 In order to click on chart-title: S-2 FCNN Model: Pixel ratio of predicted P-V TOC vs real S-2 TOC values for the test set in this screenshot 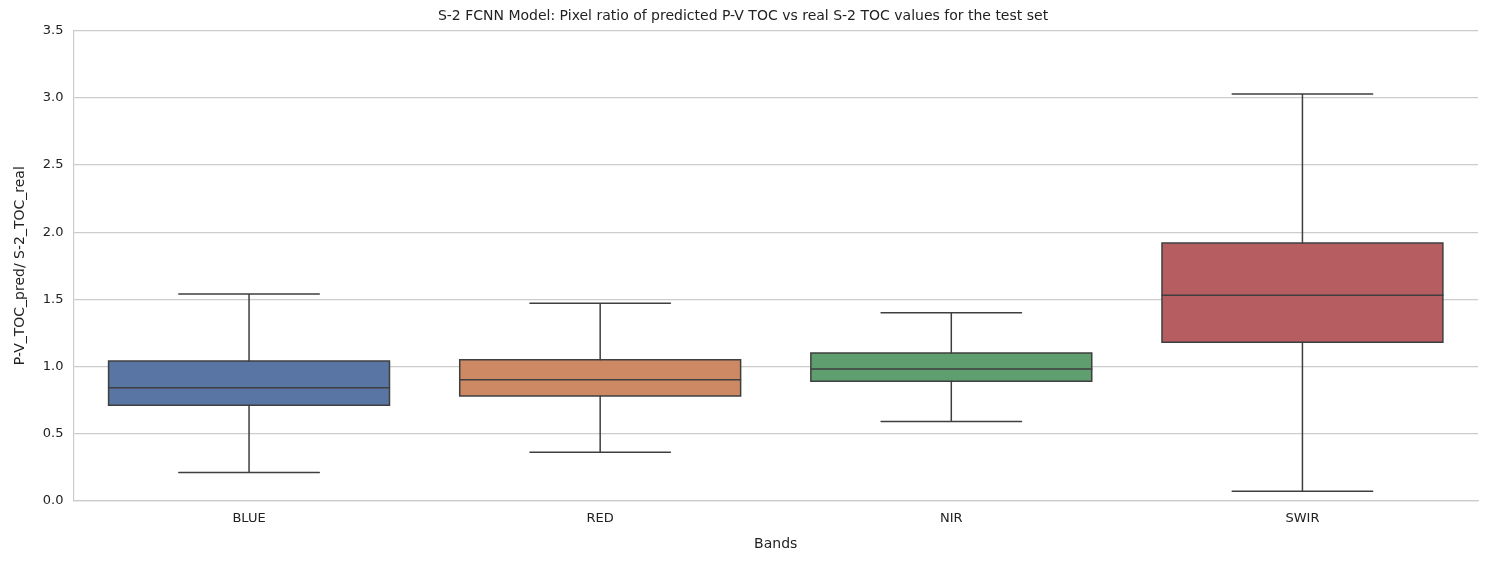, I will do `click(743, 15)`.